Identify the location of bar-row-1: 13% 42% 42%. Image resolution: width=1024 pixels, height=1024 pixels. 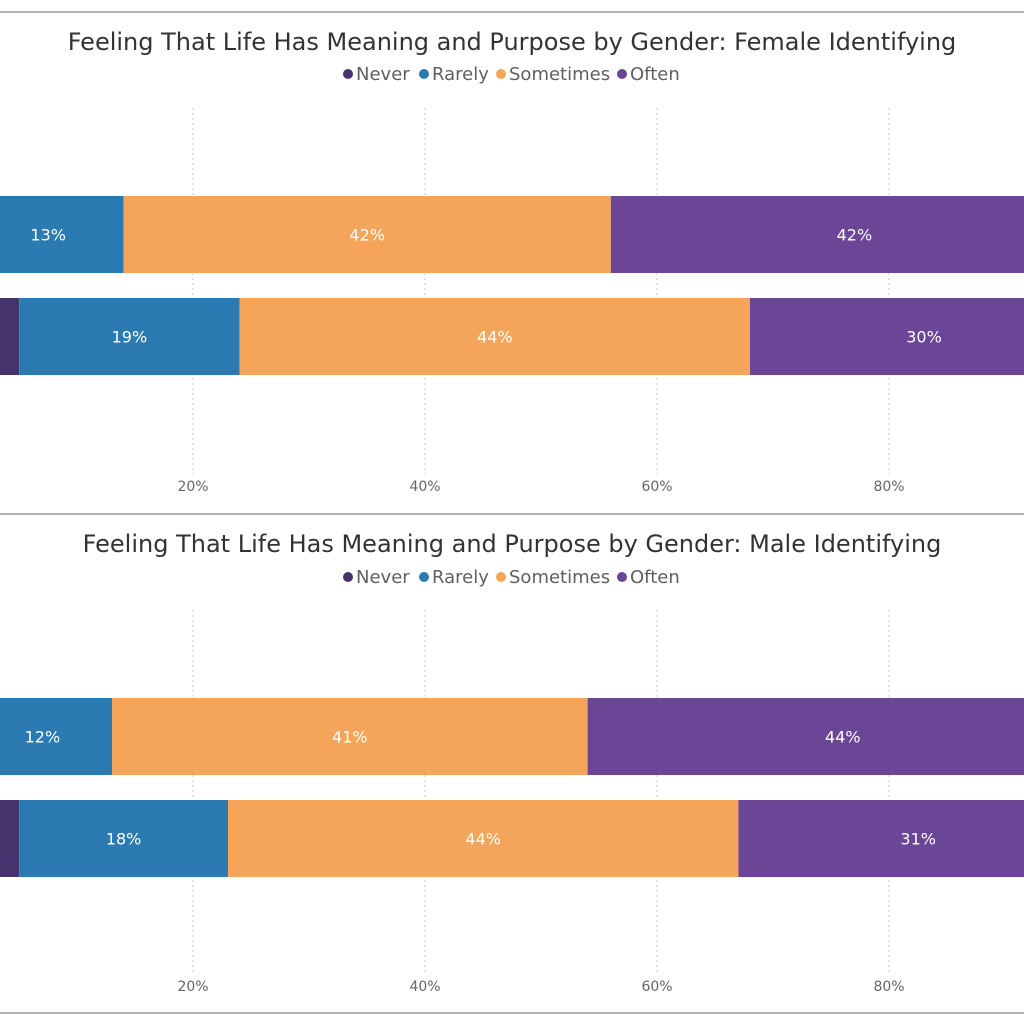
(512, 234).